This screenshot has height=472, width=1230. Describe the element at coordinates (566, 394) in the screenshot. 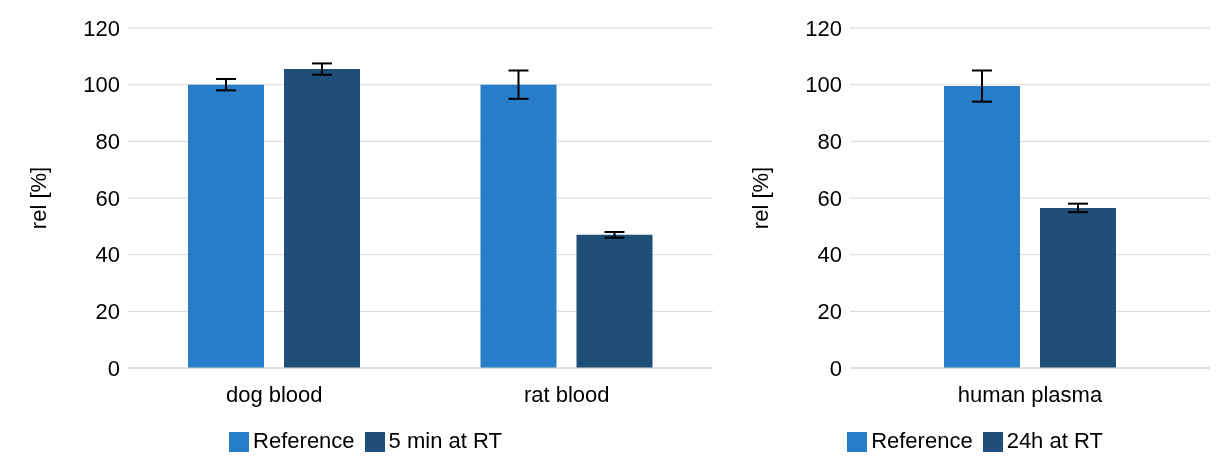

I see `x-tick-label: rat blood` at that location.